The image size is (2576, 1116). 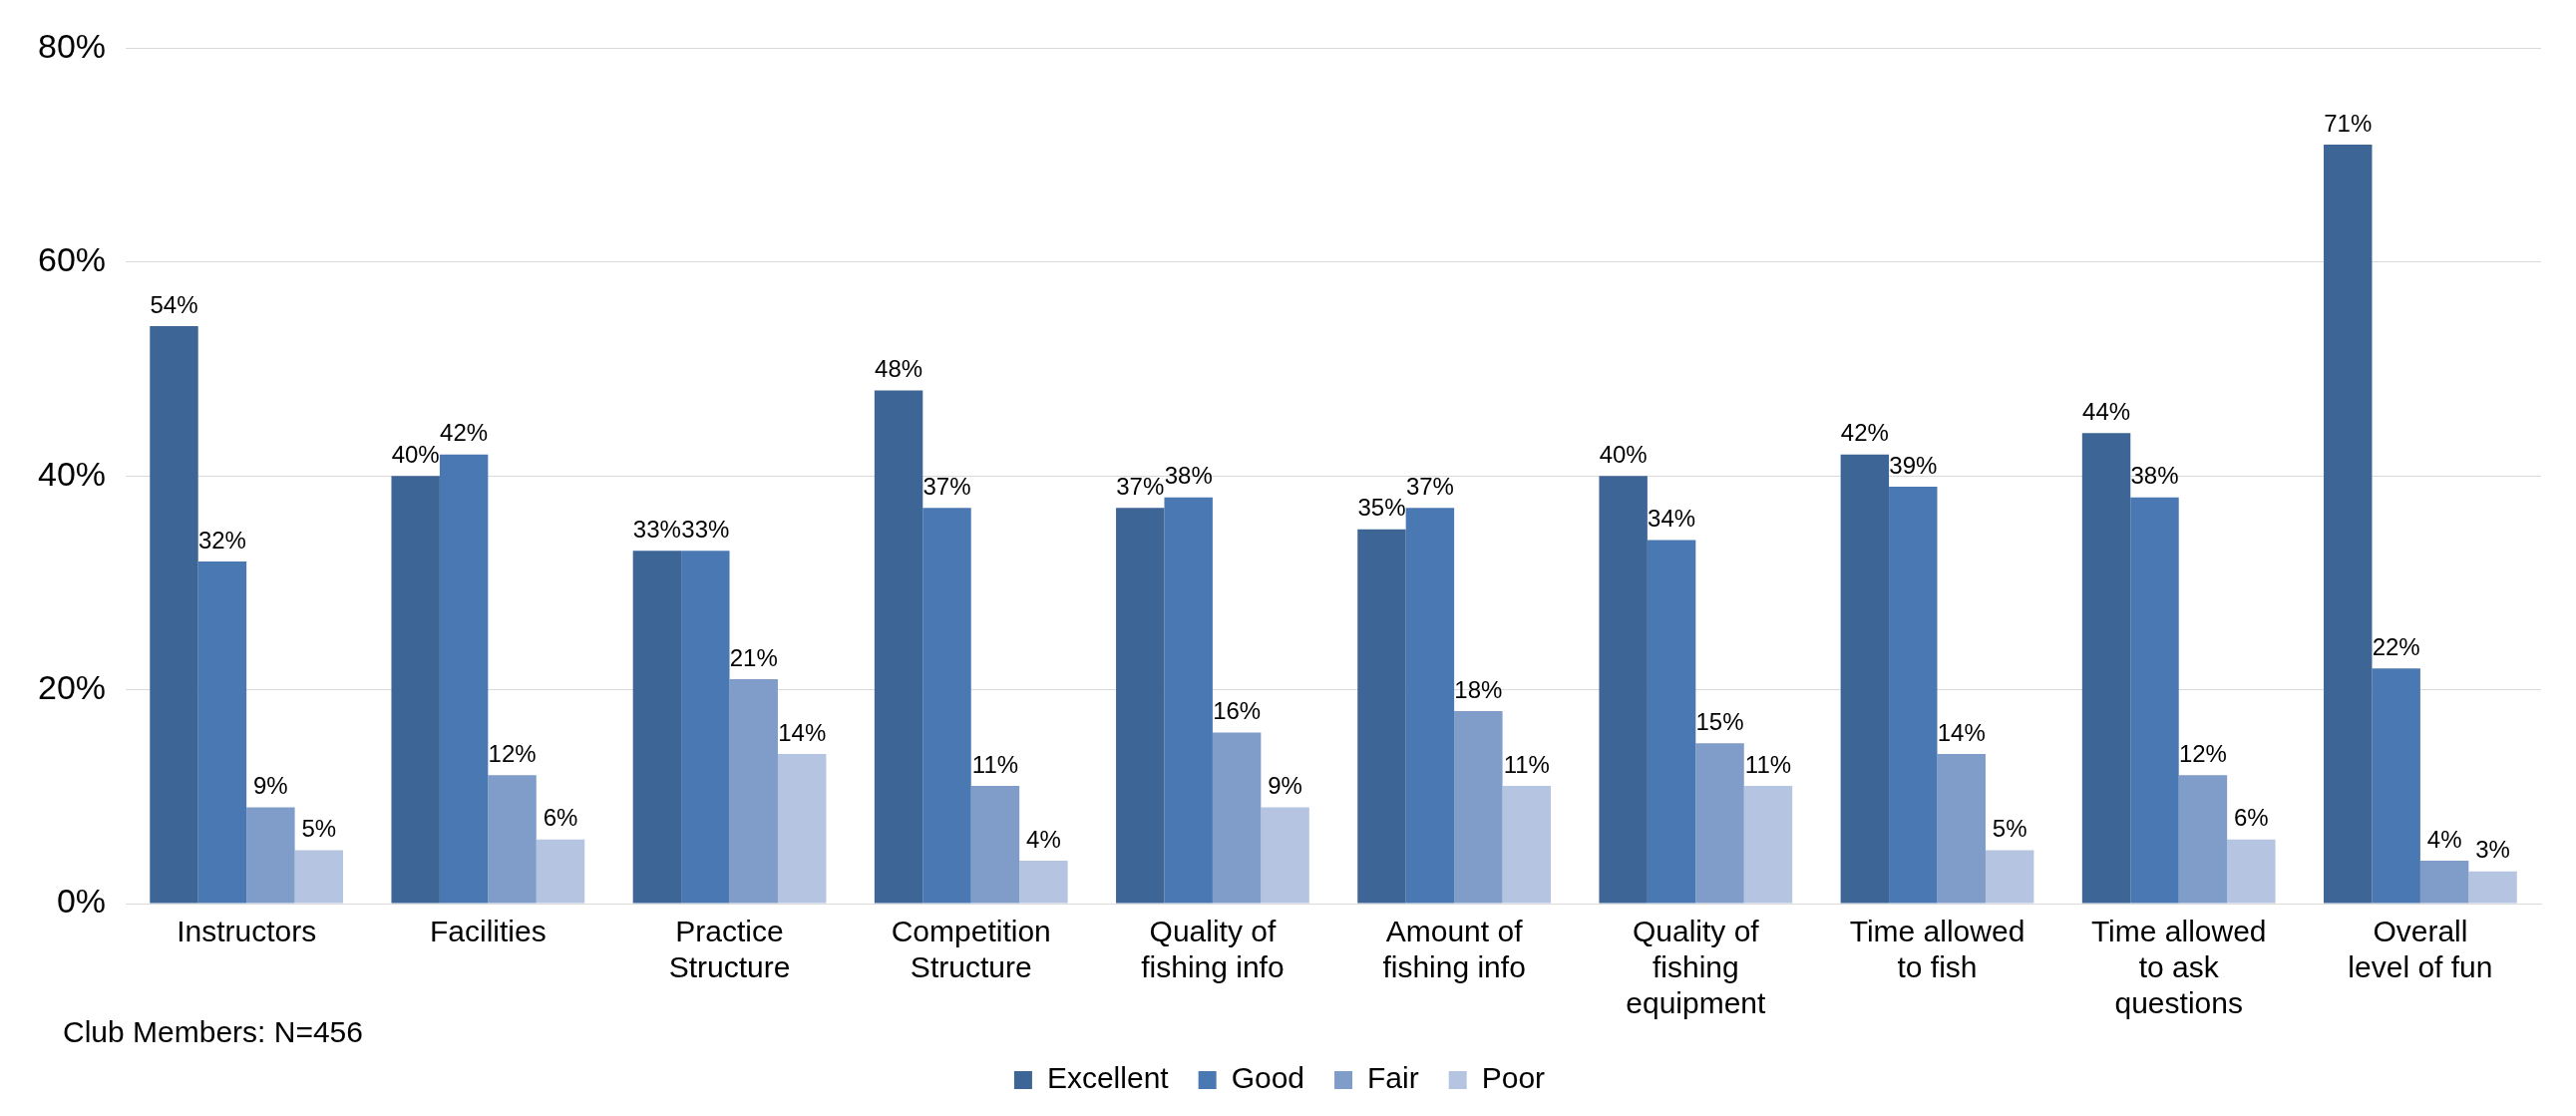 What do you see at coordinates (1213, 949) in the screenshot?
I see `x-tick-label: Quality of fishing info` at bounding box center [1213, 949].